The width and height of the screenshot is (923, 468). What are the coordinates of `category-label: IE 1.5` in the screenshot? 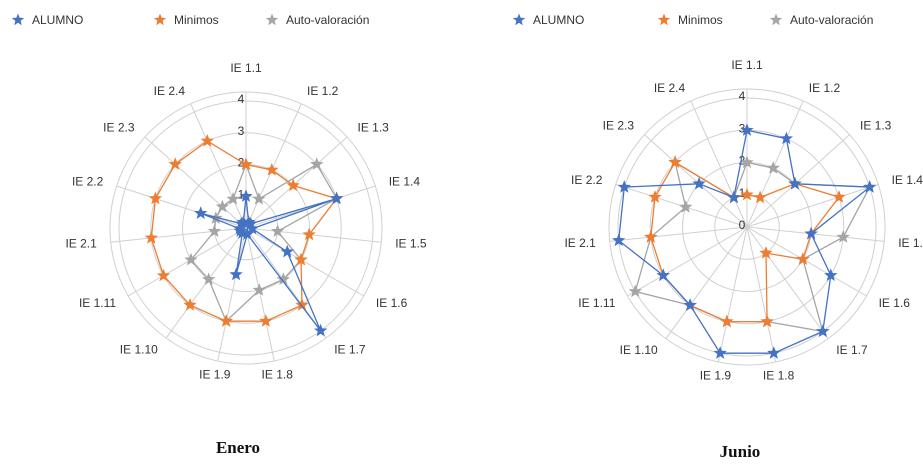 It's located at (411, 244).